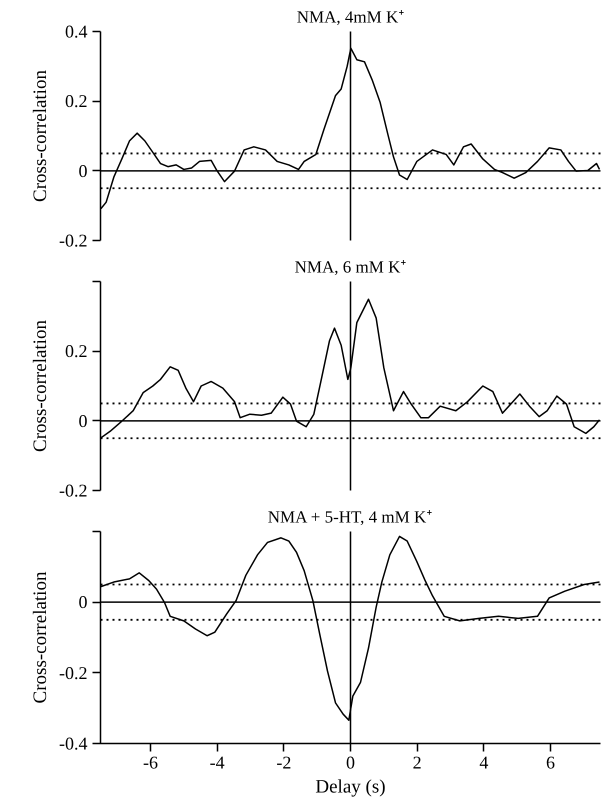 Image resolution: width=608 pixels, height=800 pixels. Describe the element at coordinates (350, 787) in the screenshot. I see `x-axis-title: Delay (s)` at that location.